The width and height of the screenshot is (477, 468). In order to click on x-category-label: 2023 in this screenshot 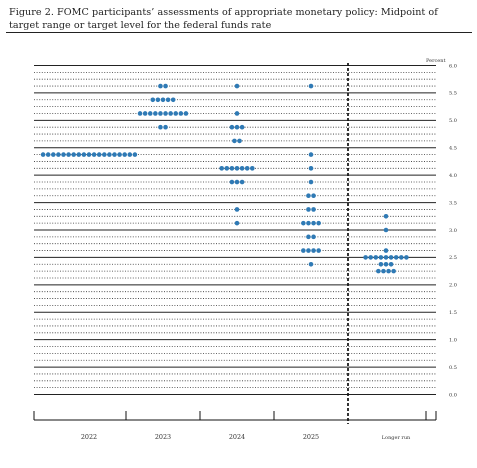, I will do `click(163, 437)`.